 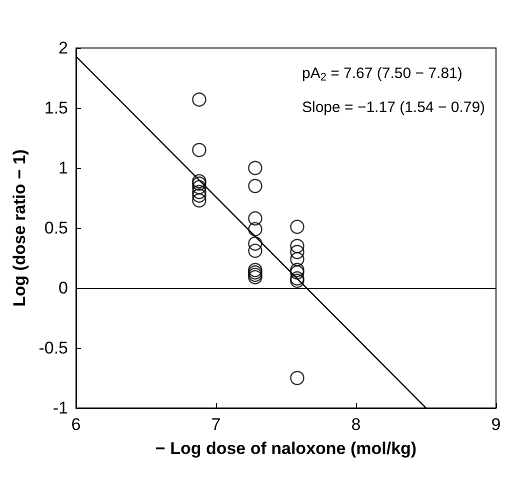 I want to click on x-tick-label: 8, so click(x=356, y=424).